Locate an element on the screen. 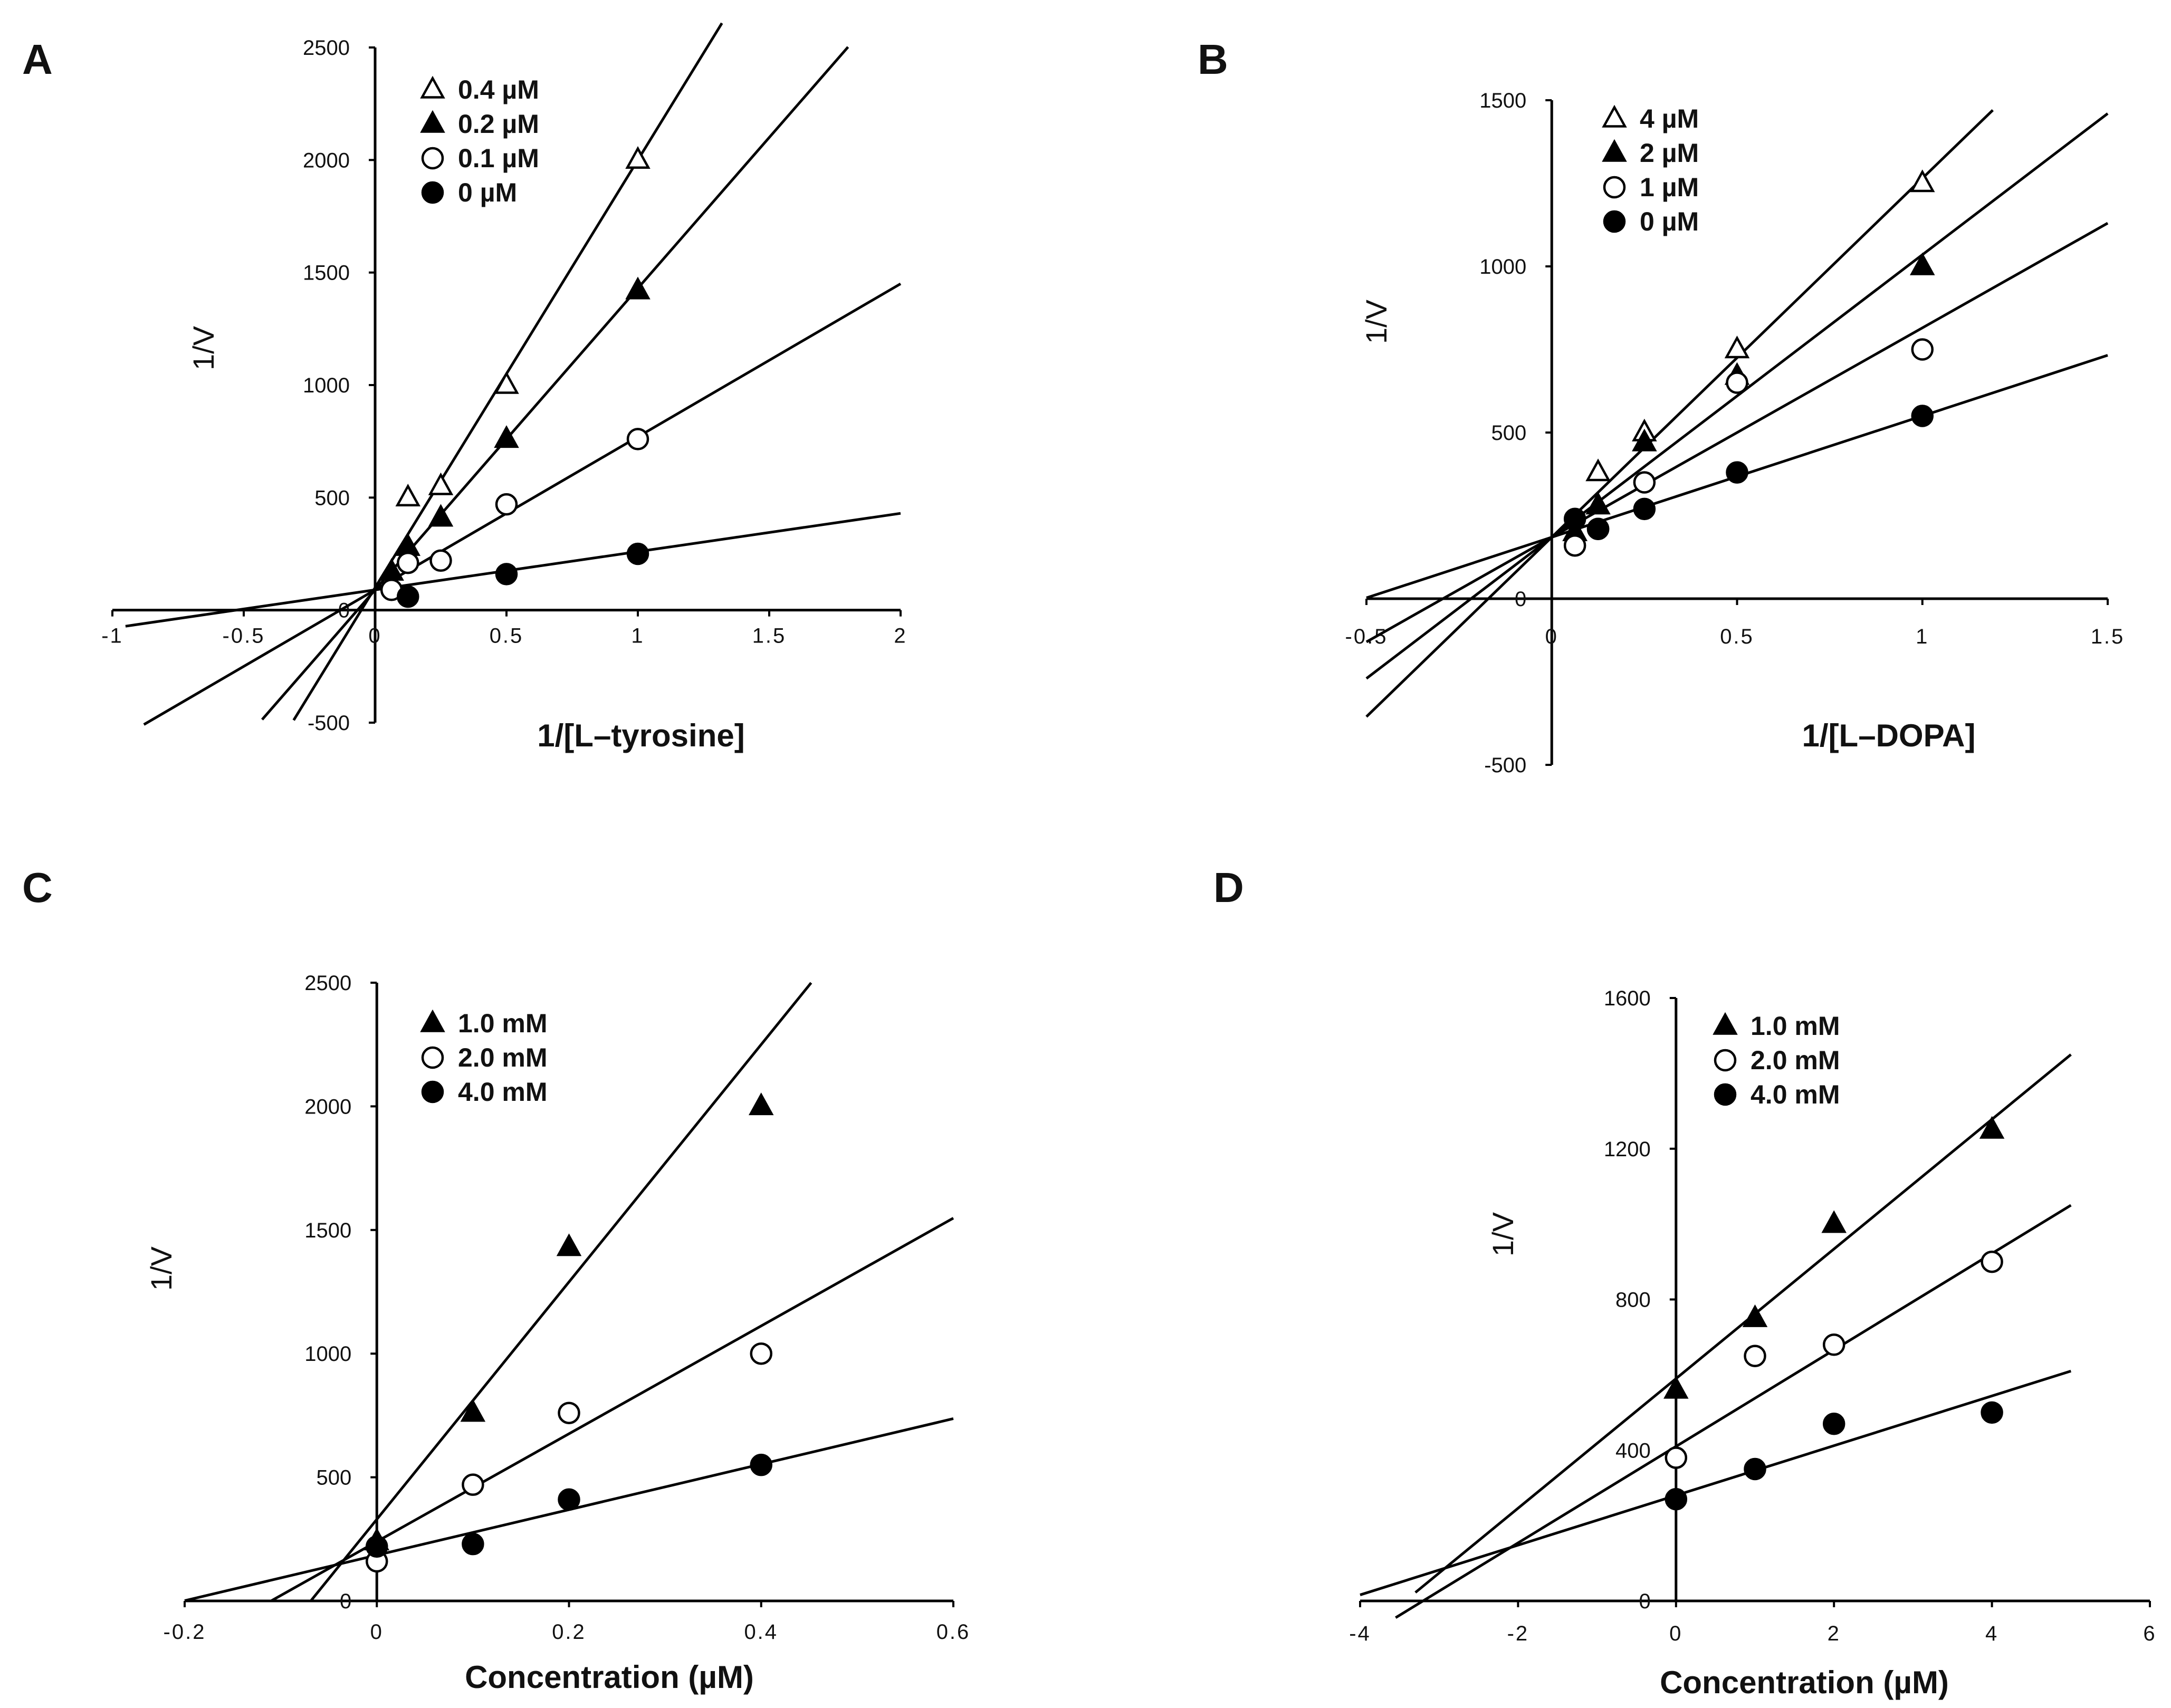 The image size is (2171, 1708). x-tick-label: -0.2 is located at coordinates (185, 1632).